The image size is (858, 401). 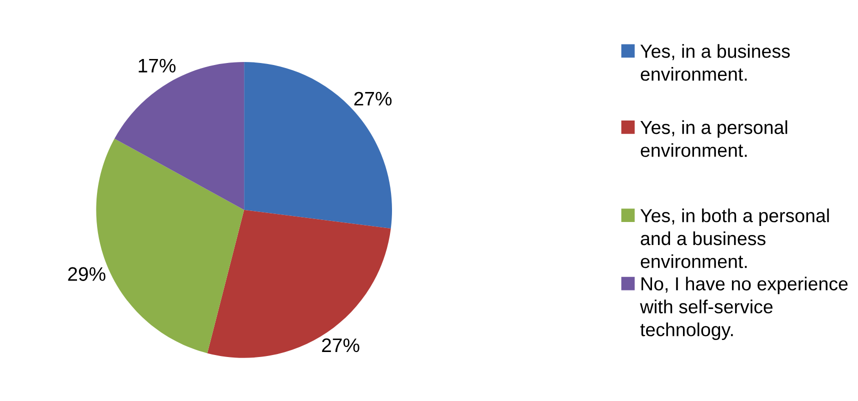 I want to click on legend-label: Yes, in a personal environment., so click(x=714, y=138).